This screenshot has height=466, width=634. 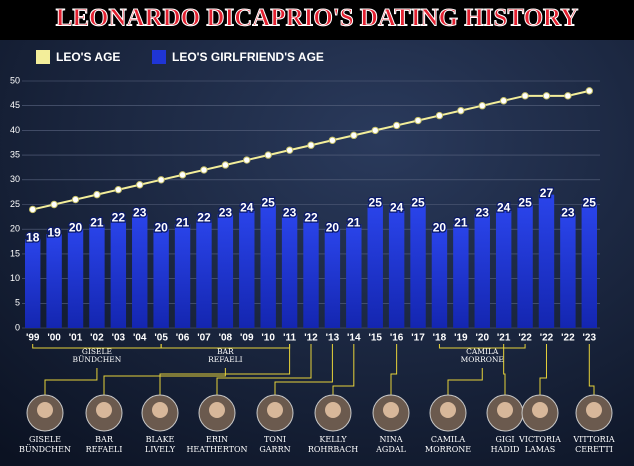 I want to click on girlfriend-name: CAMILA, so click(x=448, y=439).